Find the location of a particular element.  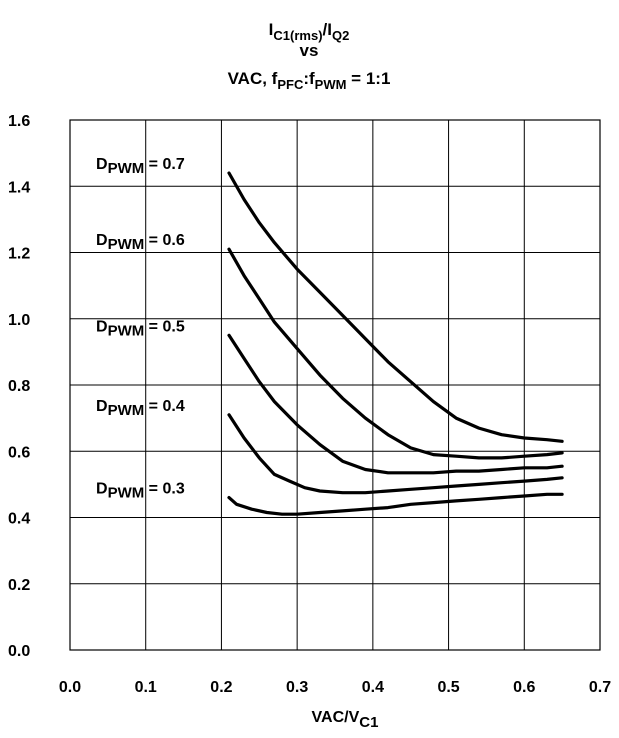

title-line-1-sub1: C1(rms) is located at coordinates (297, 35).